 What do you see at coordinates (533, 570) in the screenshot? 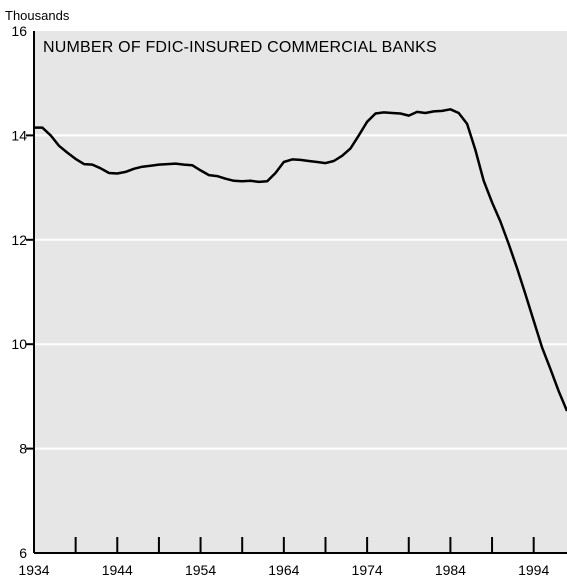
I see `x-tick-label: 1994` at bounding box center [533, 570].